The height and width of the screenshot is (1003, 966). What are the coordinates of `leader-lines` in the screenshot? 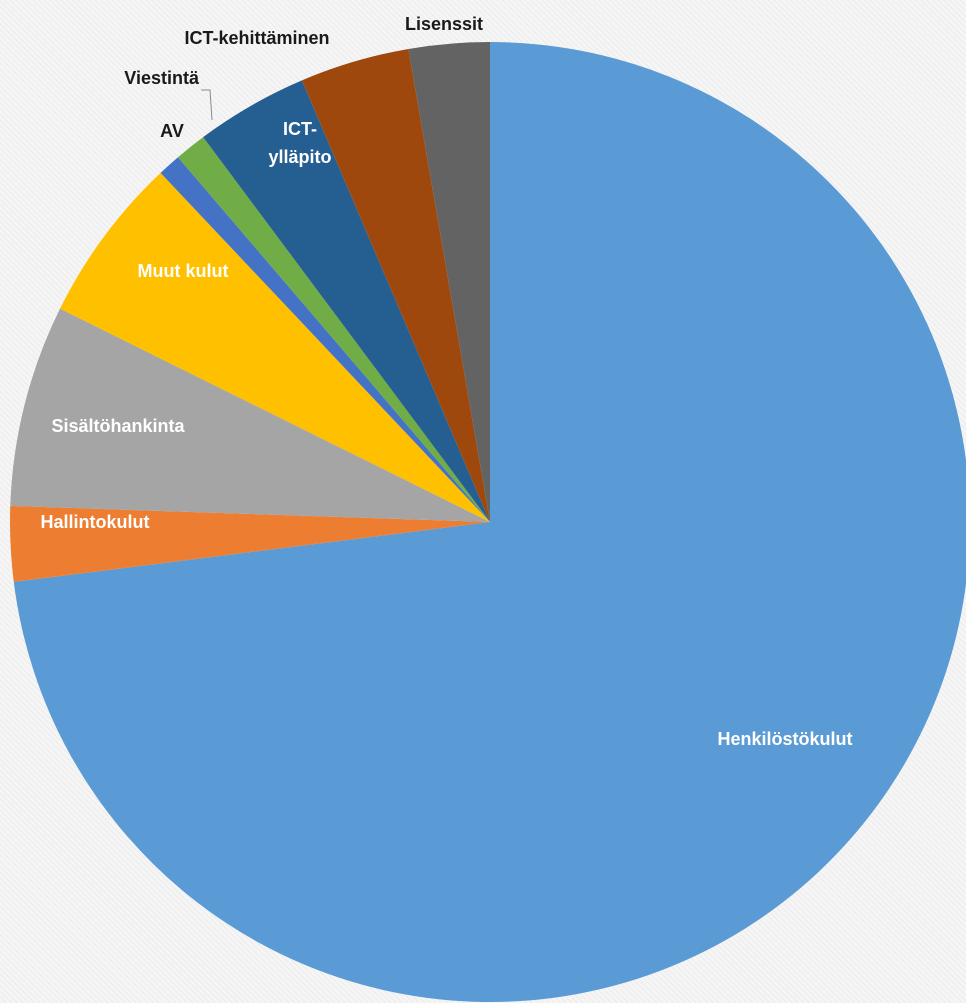 It's located at (207, 105).